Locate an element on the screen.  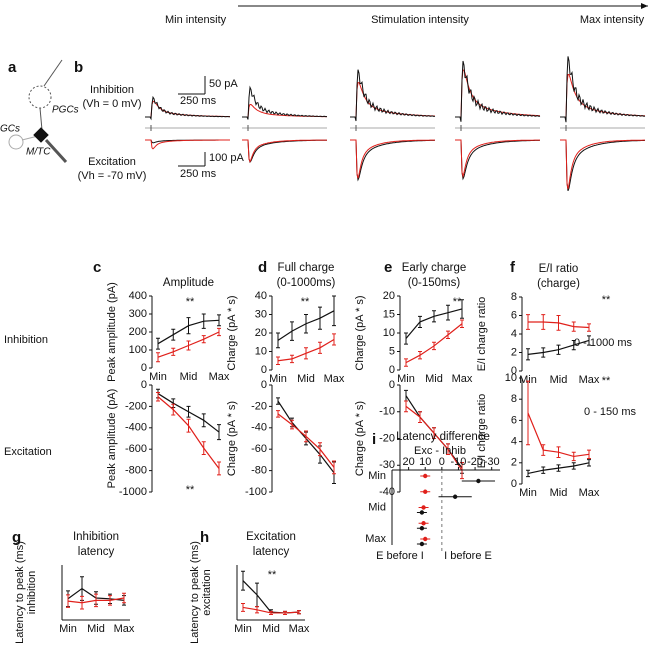
y-axis-label: Charge (pA * s) is located at coordinates (360, 438).